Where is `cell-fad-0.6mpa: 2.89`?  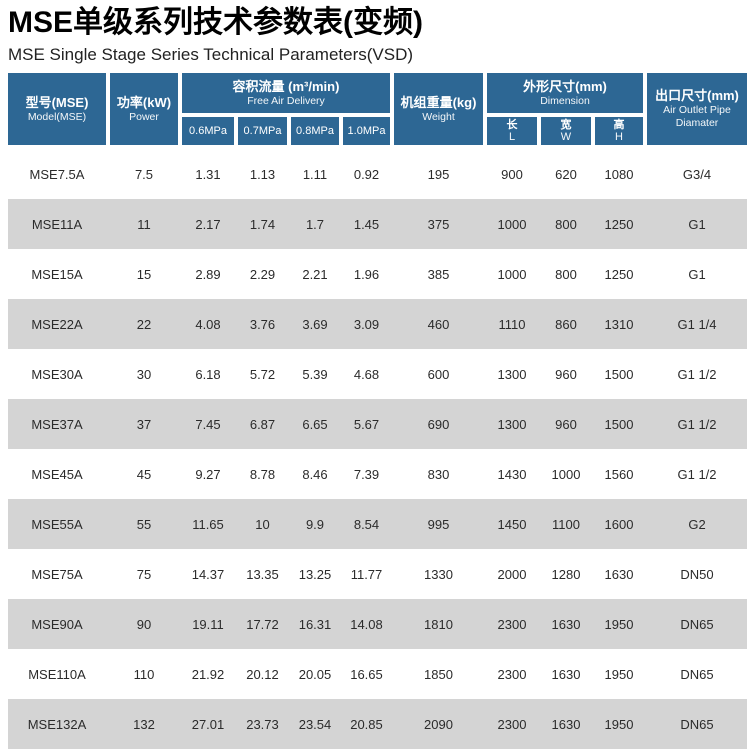 cell-fad-0.6mpa: 2.89 is located at coordinates (208, 274).